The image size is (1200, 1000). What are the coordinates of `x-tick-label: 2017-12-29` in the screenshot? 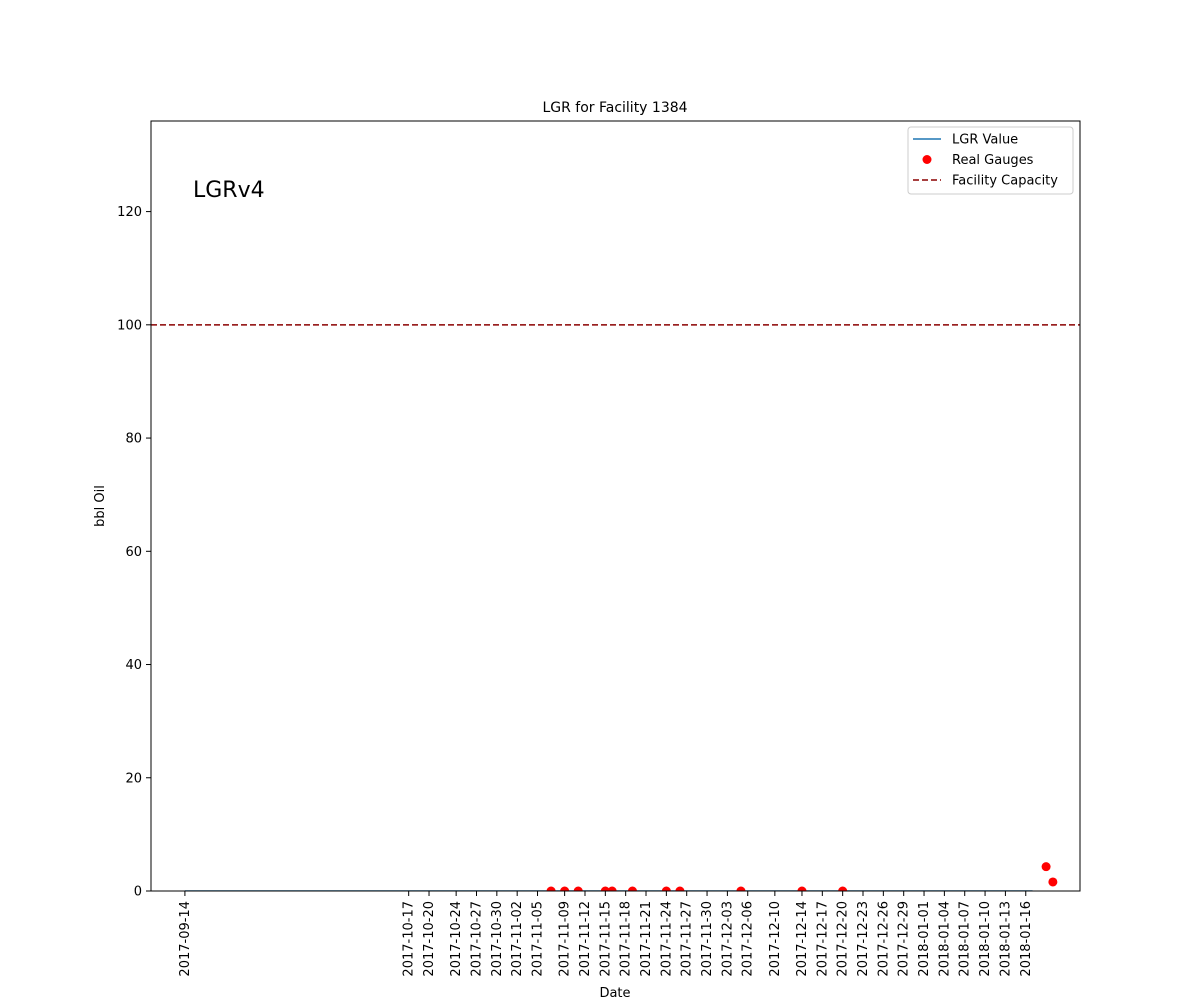 It's located at (904, 939).